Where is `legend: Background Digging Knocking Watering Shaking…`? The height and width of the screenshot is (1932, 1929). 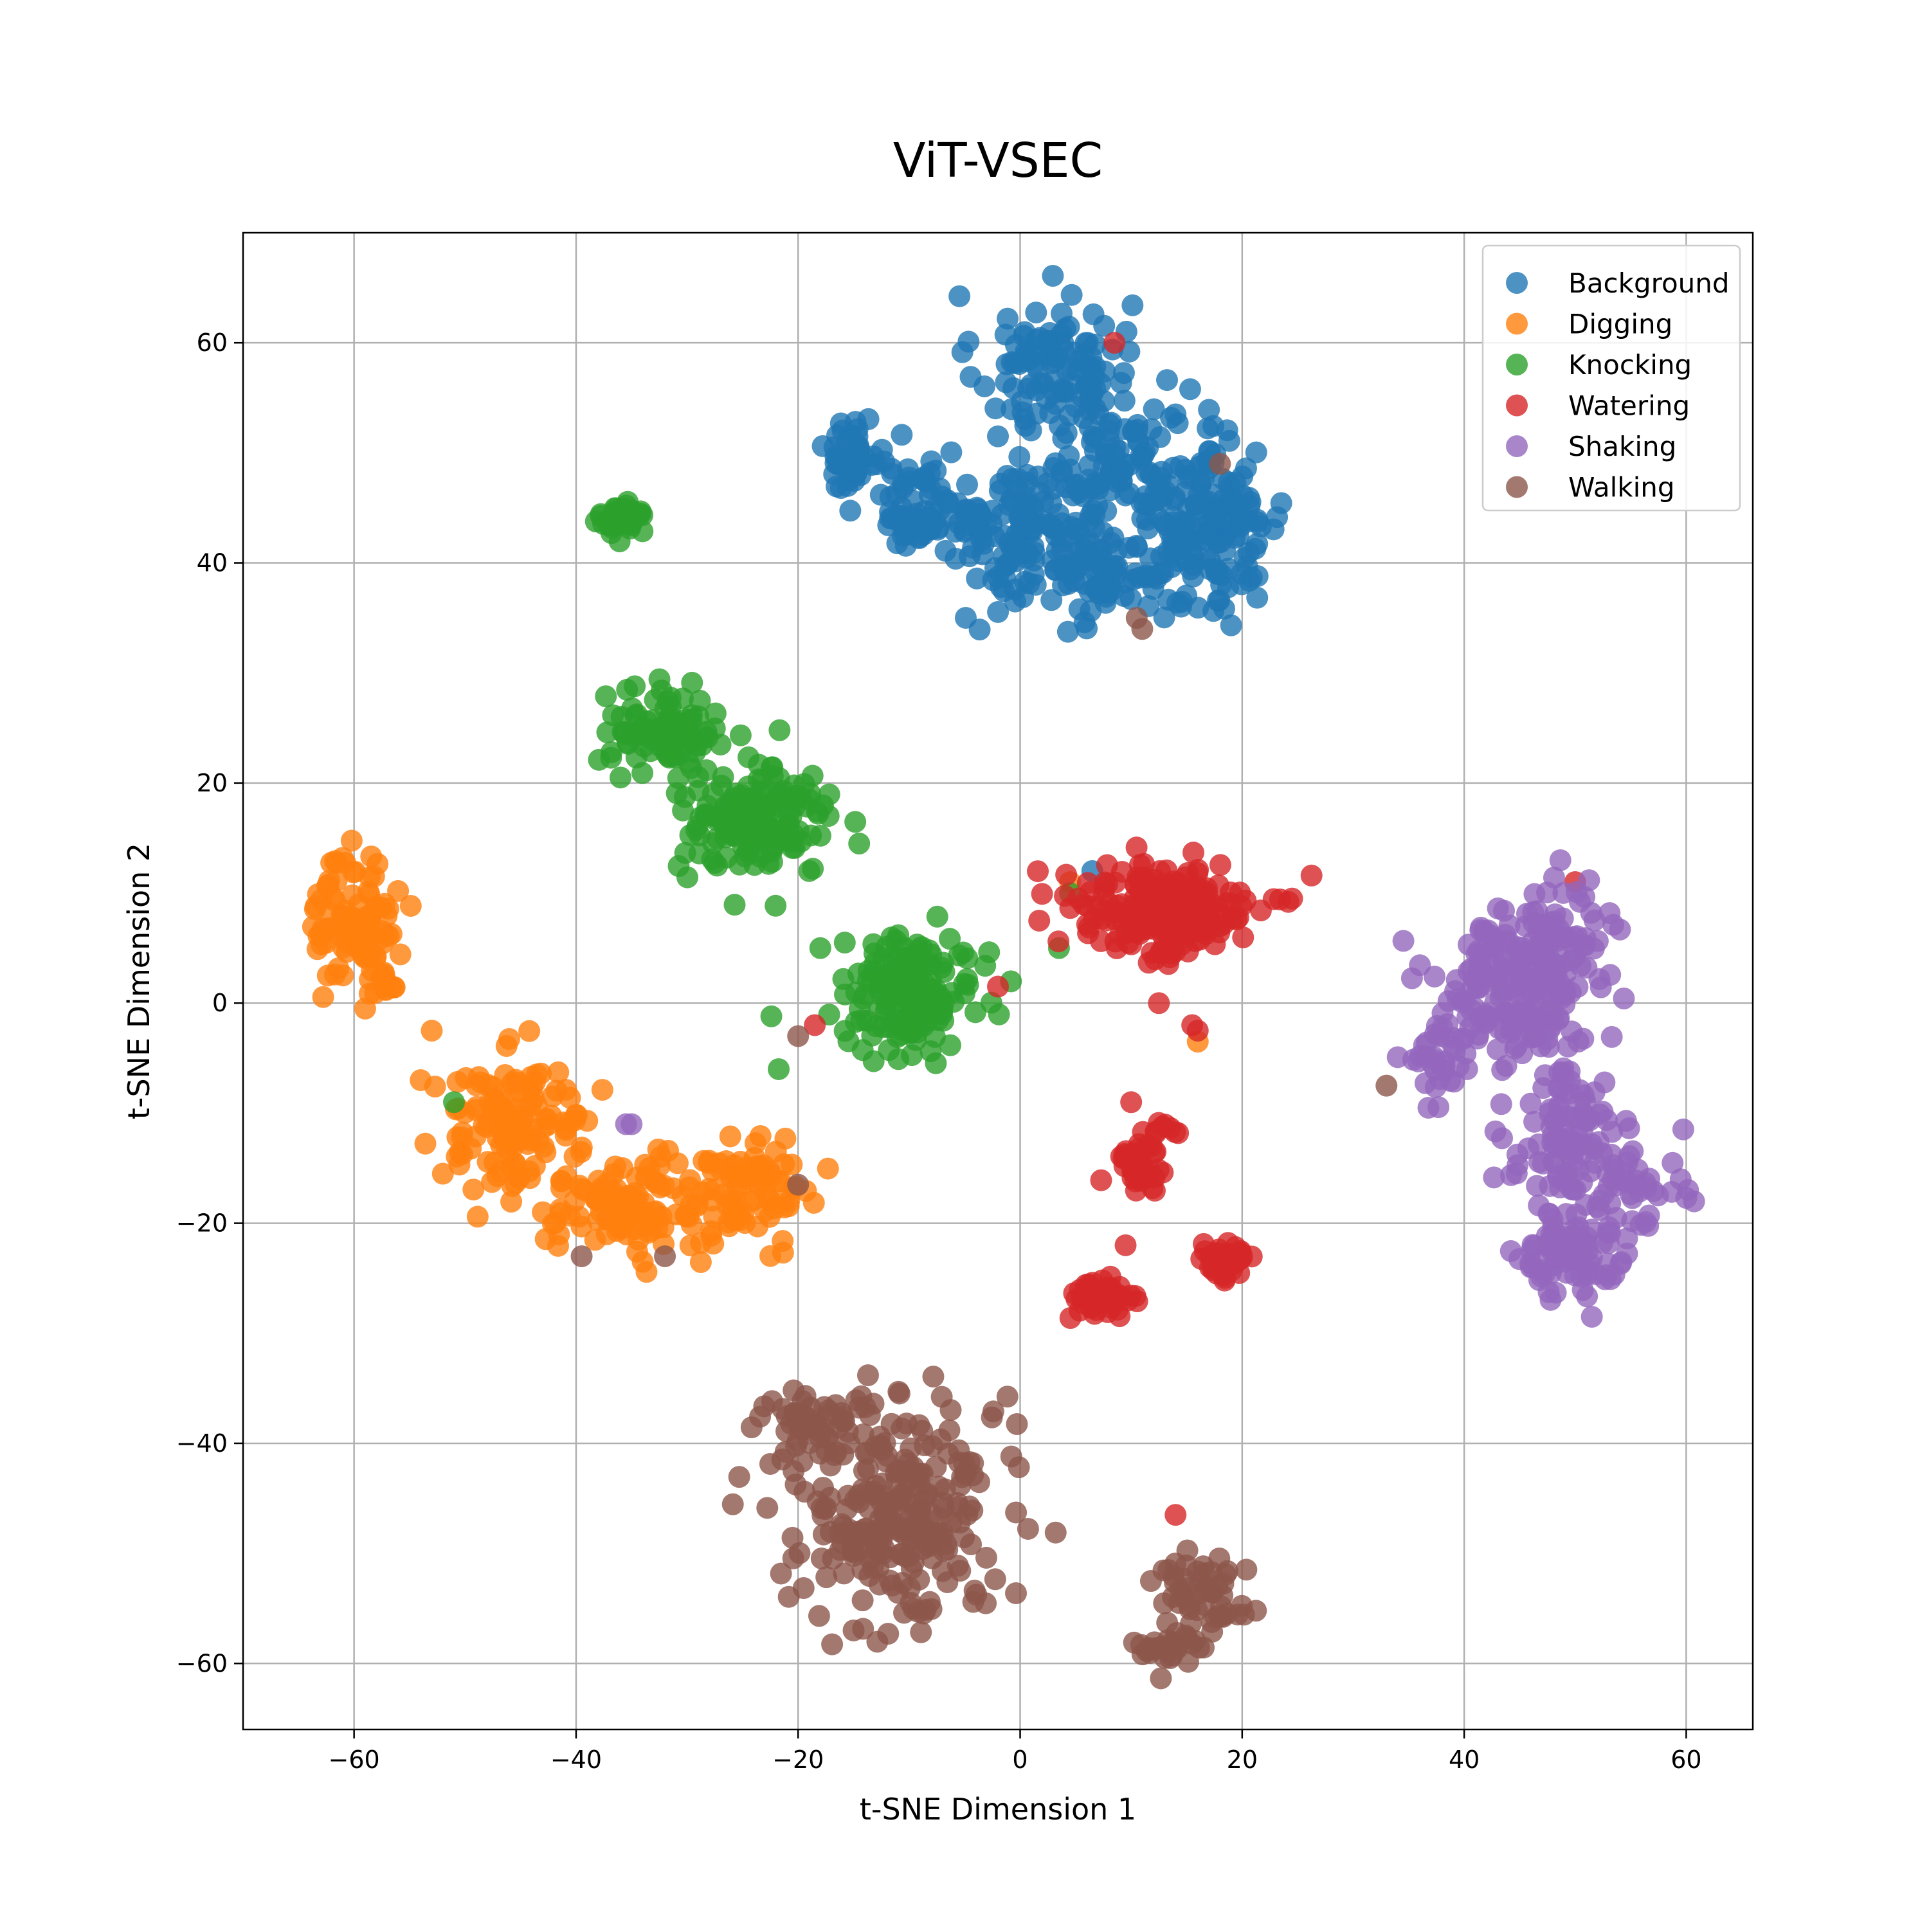
legend: Background Digging Knocking Watering Shaking… is located at coordinates (1611, 378).